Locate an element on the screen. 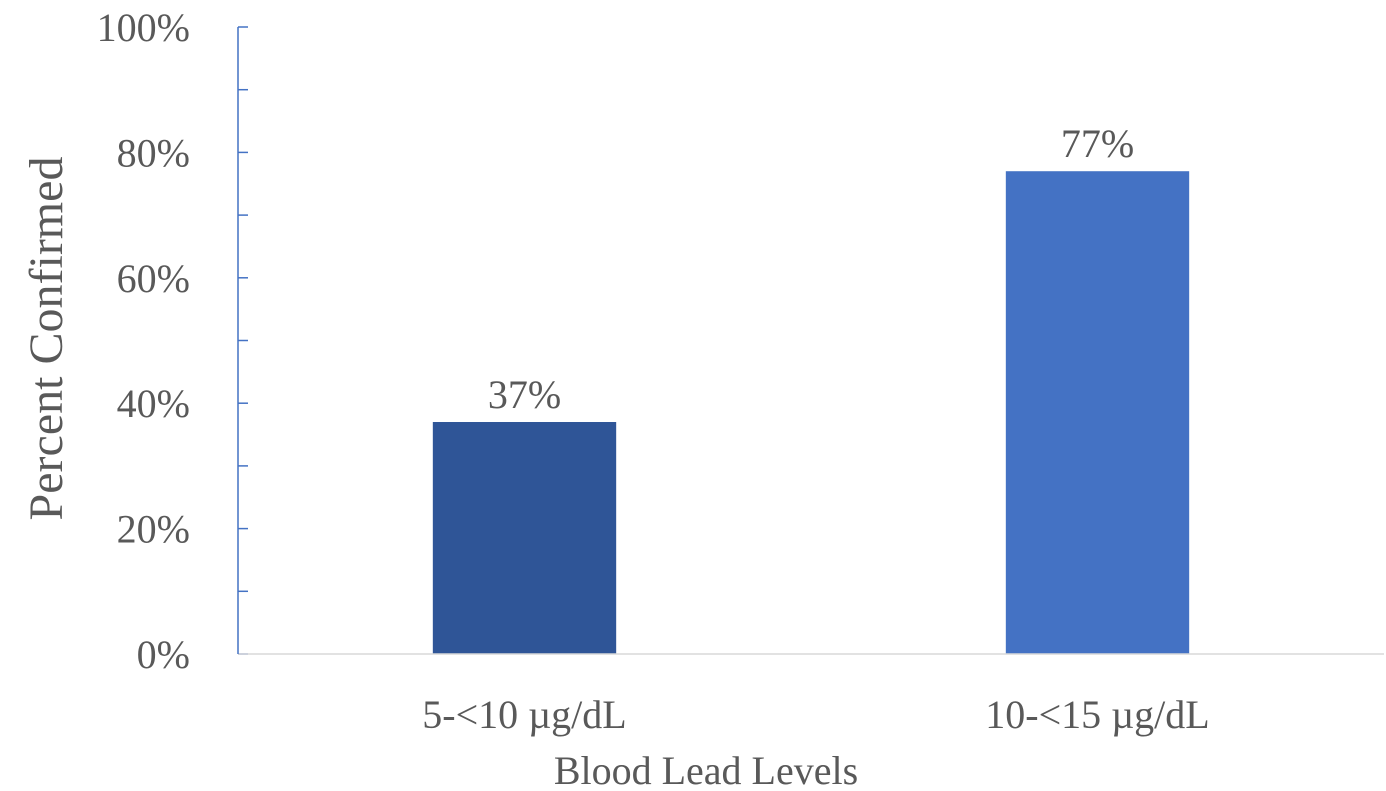 This screenshot has width=1386, height=791. x-axis-category-labels: 5-<10 µg/dL 10-<15 µg/dL is located at coordinates (815, 714).